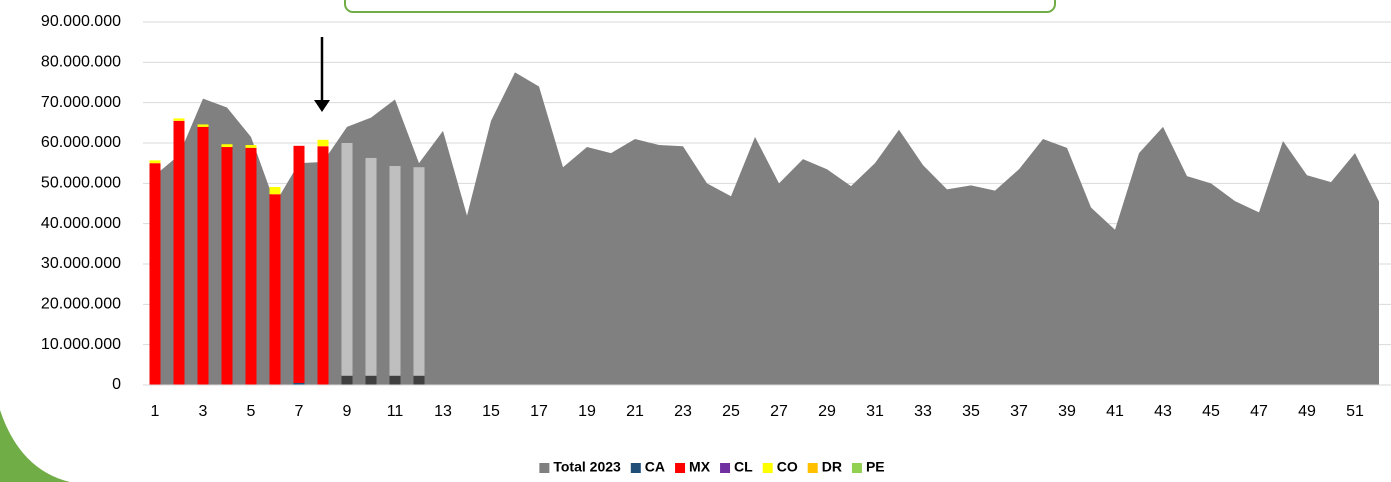  Describe the element at coordinates (395, 411) in the screenshot. I see `x-tick-label: 11` at that location.